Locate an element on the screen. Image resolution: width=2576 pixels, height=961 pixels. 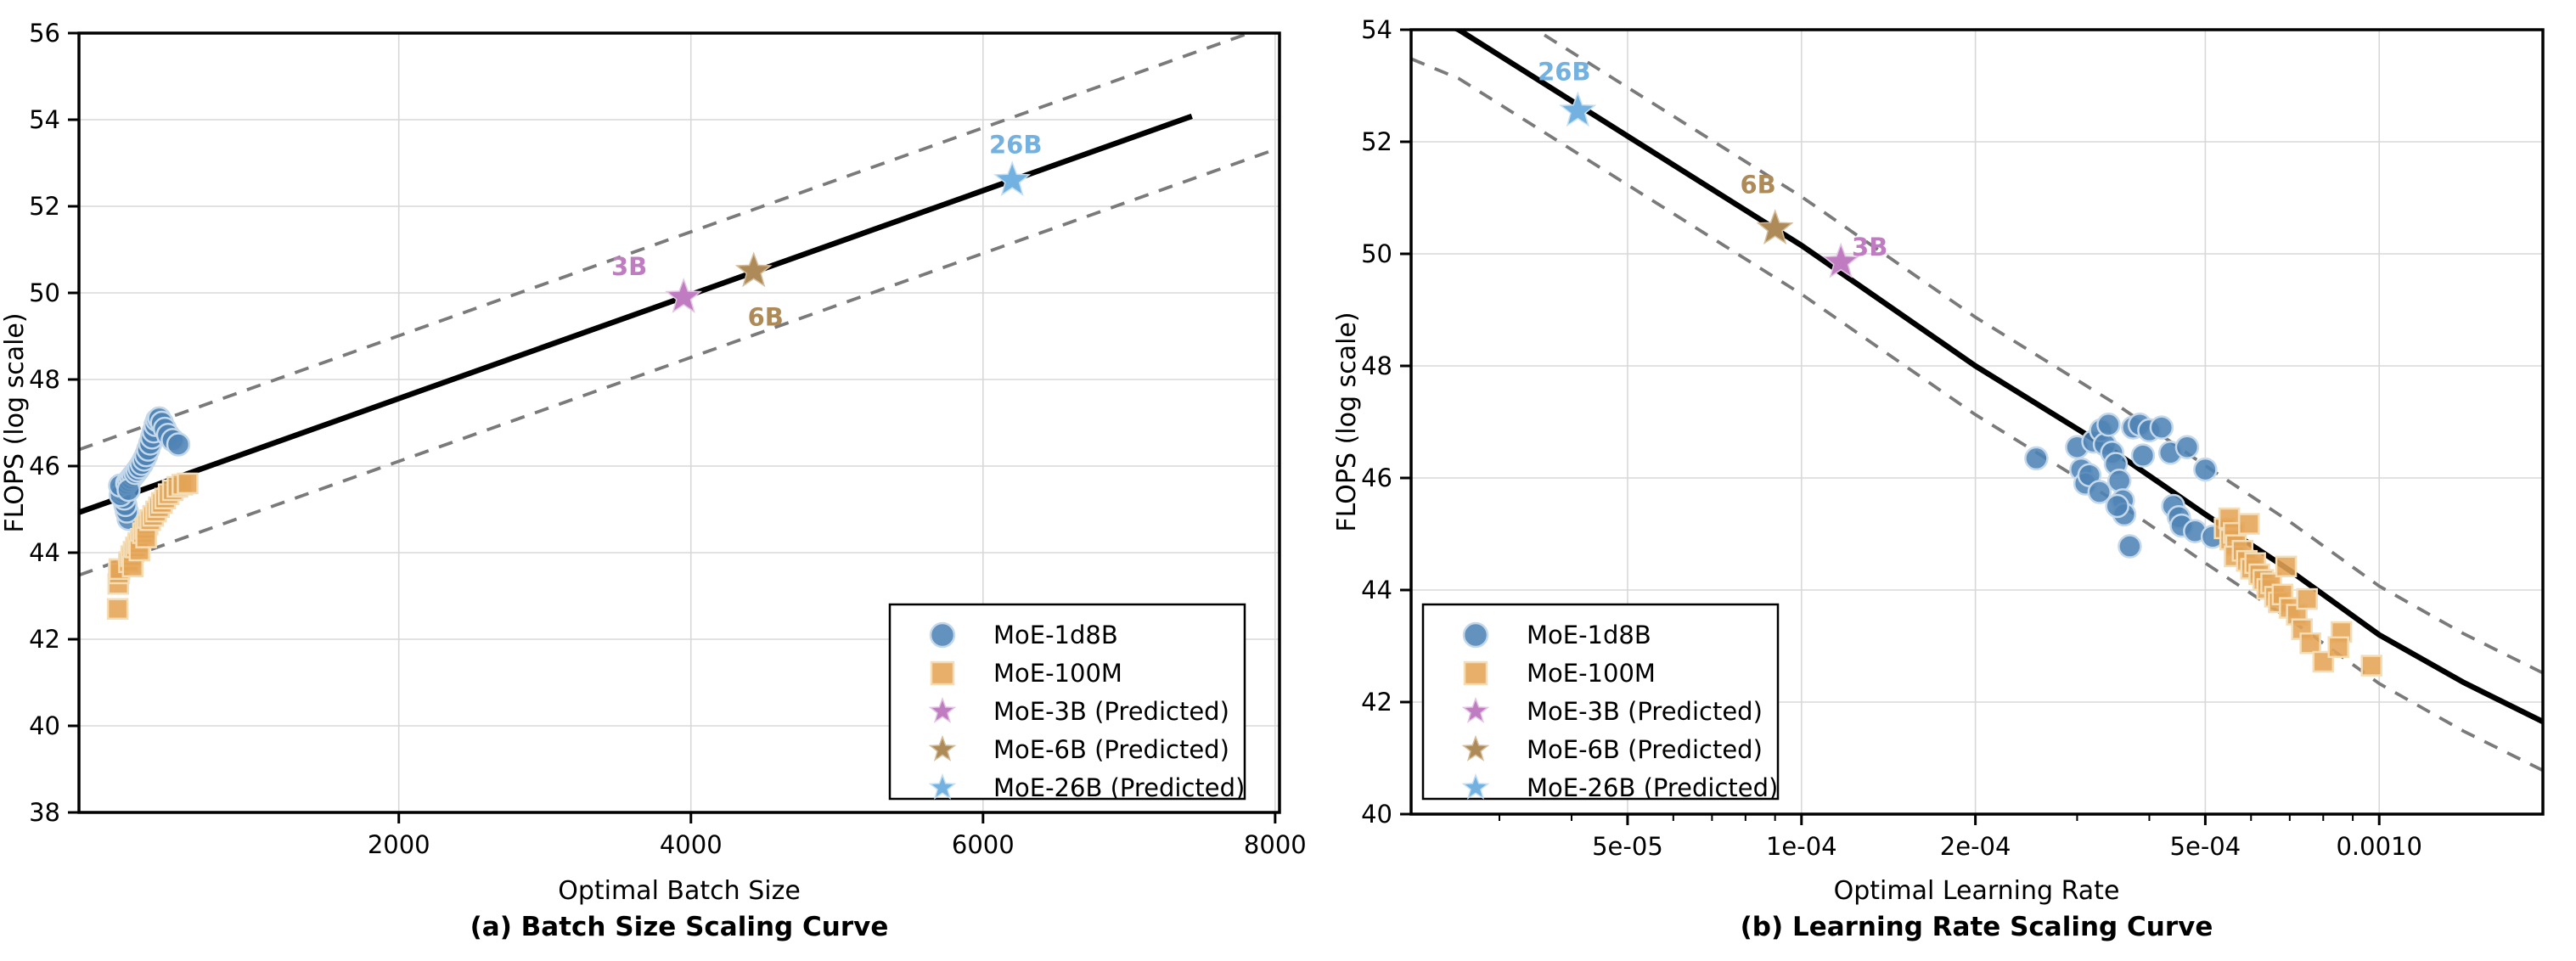
caption-batch-size: (a) Batch Size Scaling Curve is located at coordinates (679, 927).